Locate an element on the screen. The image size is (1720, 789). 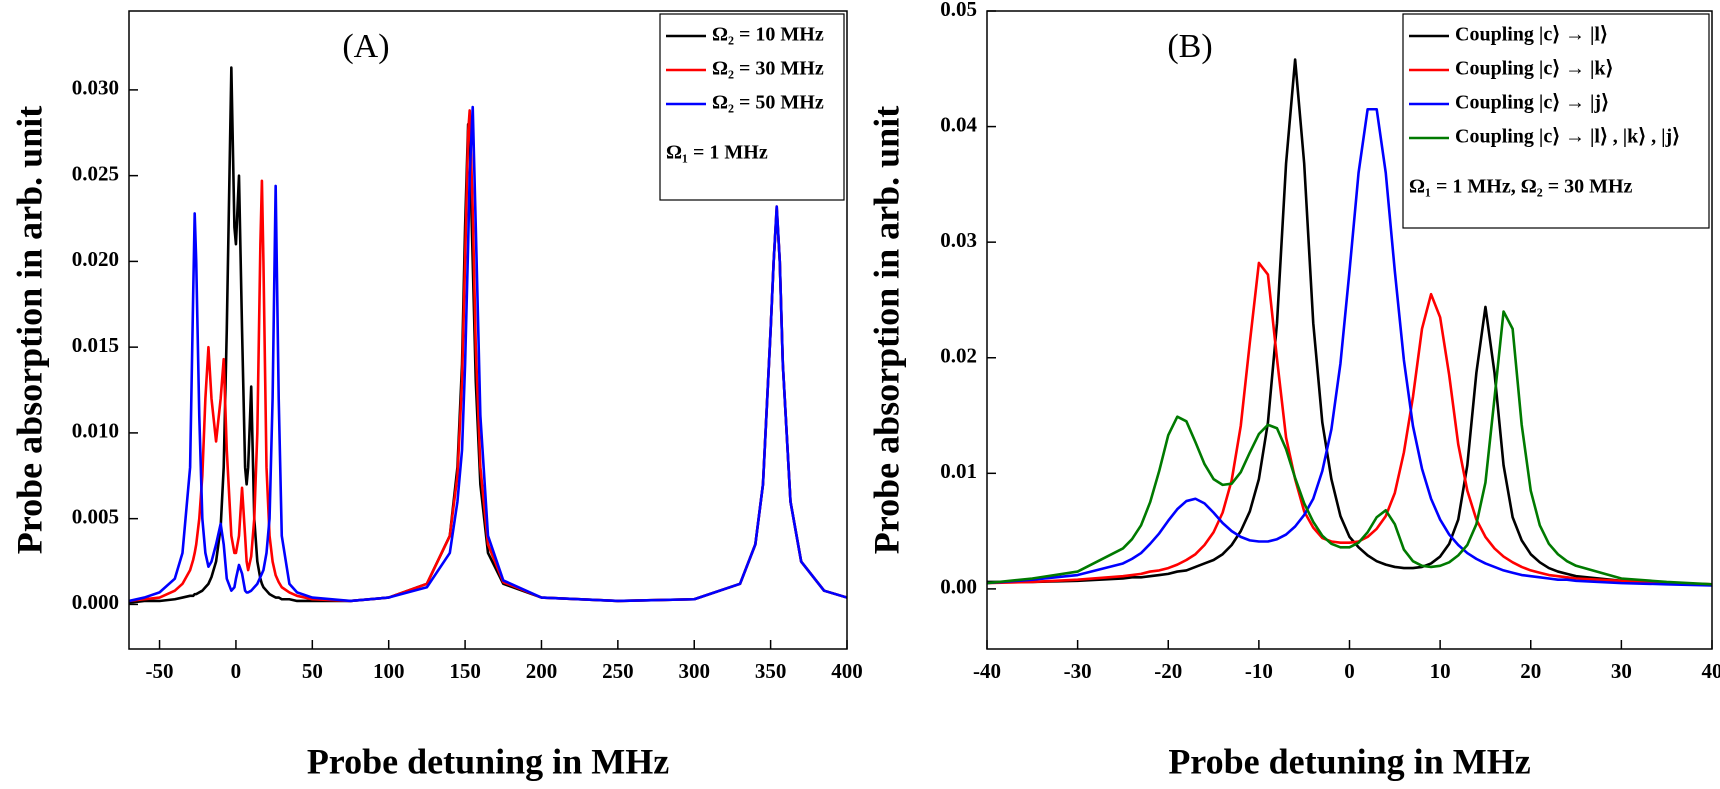
legend-label: Coupling |c⟩ → |k⟩ is located at coordinates (1534, 69).